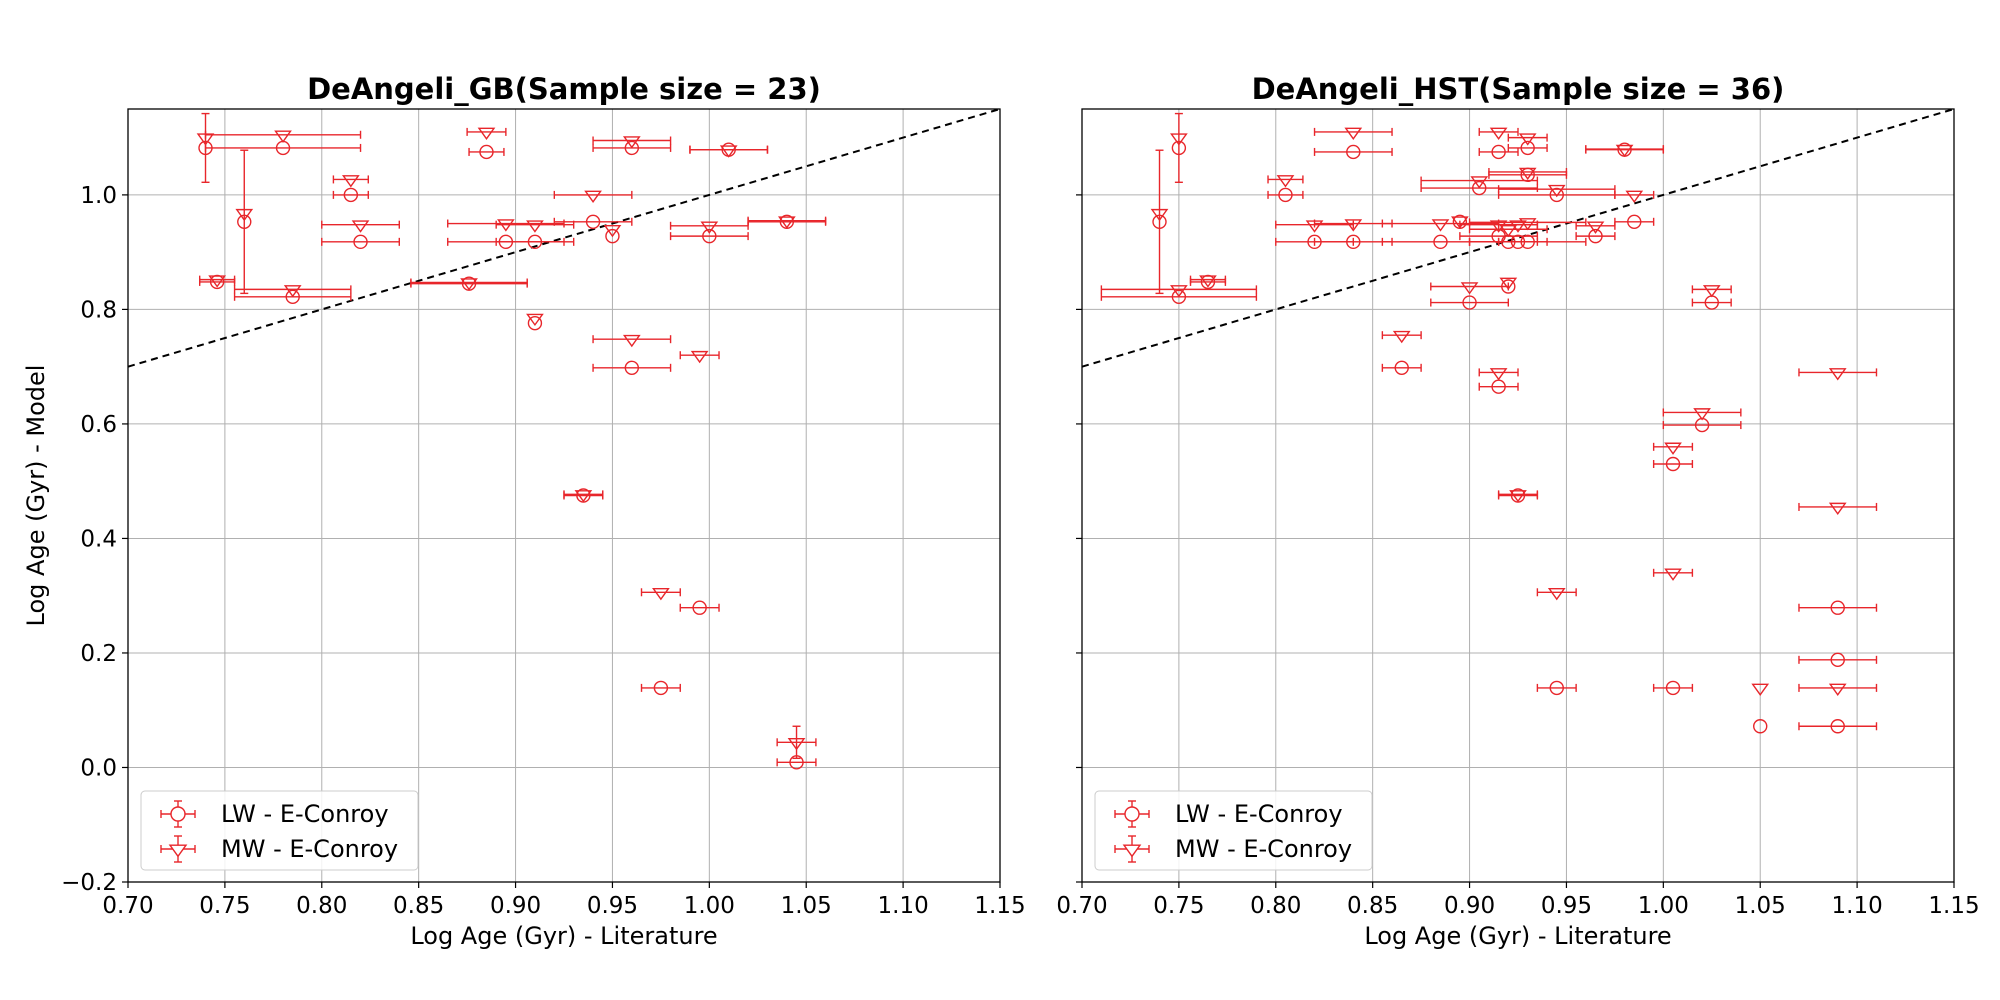 The image size is (2000, 1000). I want to click on legend-gb: LW - E-Conroy MW - E-Conroy, so click(279, 830).